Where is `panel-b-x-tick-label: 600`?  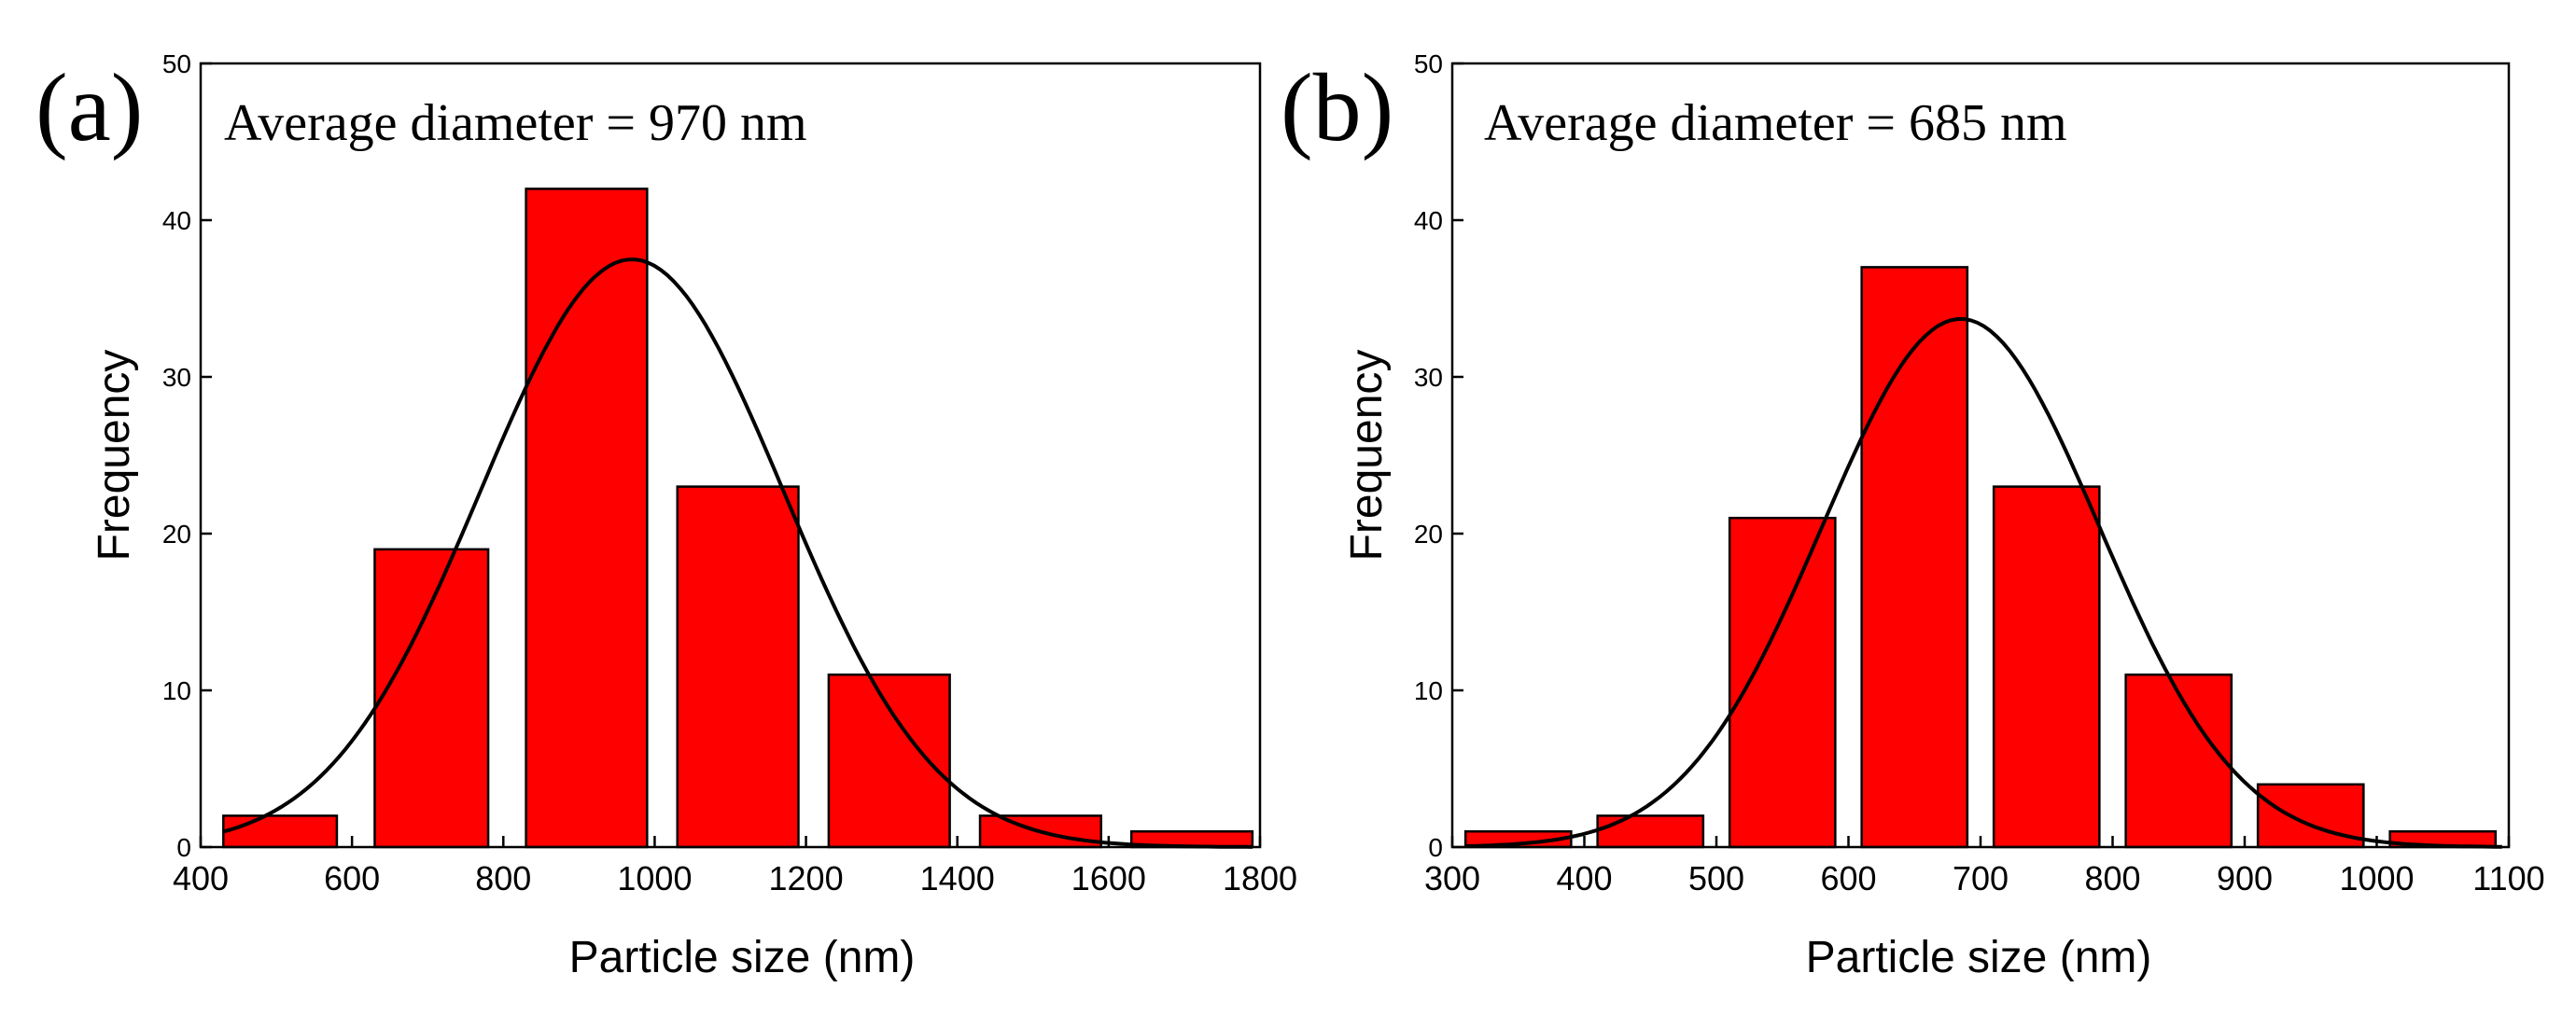
panel-b-x-tick-label: 600 is located at coordinates (1848, 878).